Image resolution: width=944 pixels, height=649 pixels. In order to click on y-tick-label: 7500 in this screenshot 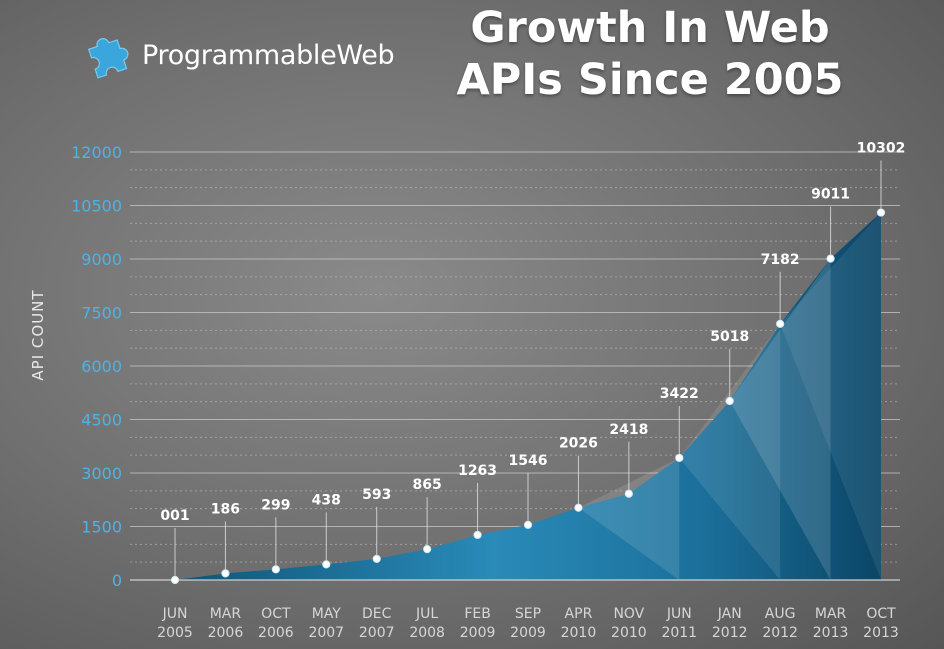, I will do `click(101, 313)`.